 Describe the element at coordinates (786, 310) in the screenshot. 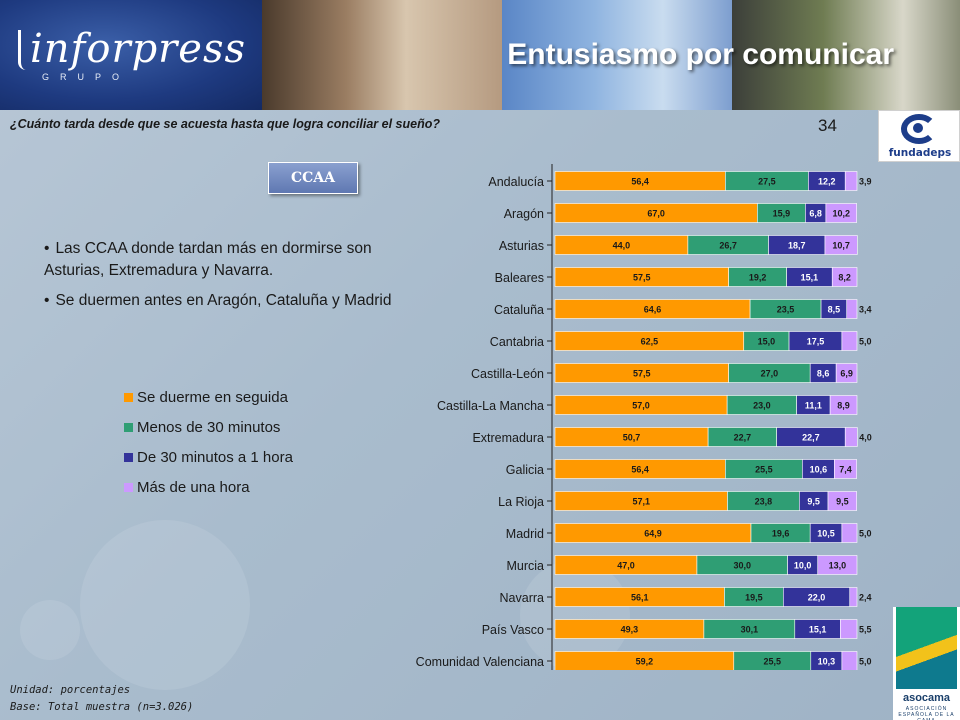

I see `data-label: 23,5` at that location.